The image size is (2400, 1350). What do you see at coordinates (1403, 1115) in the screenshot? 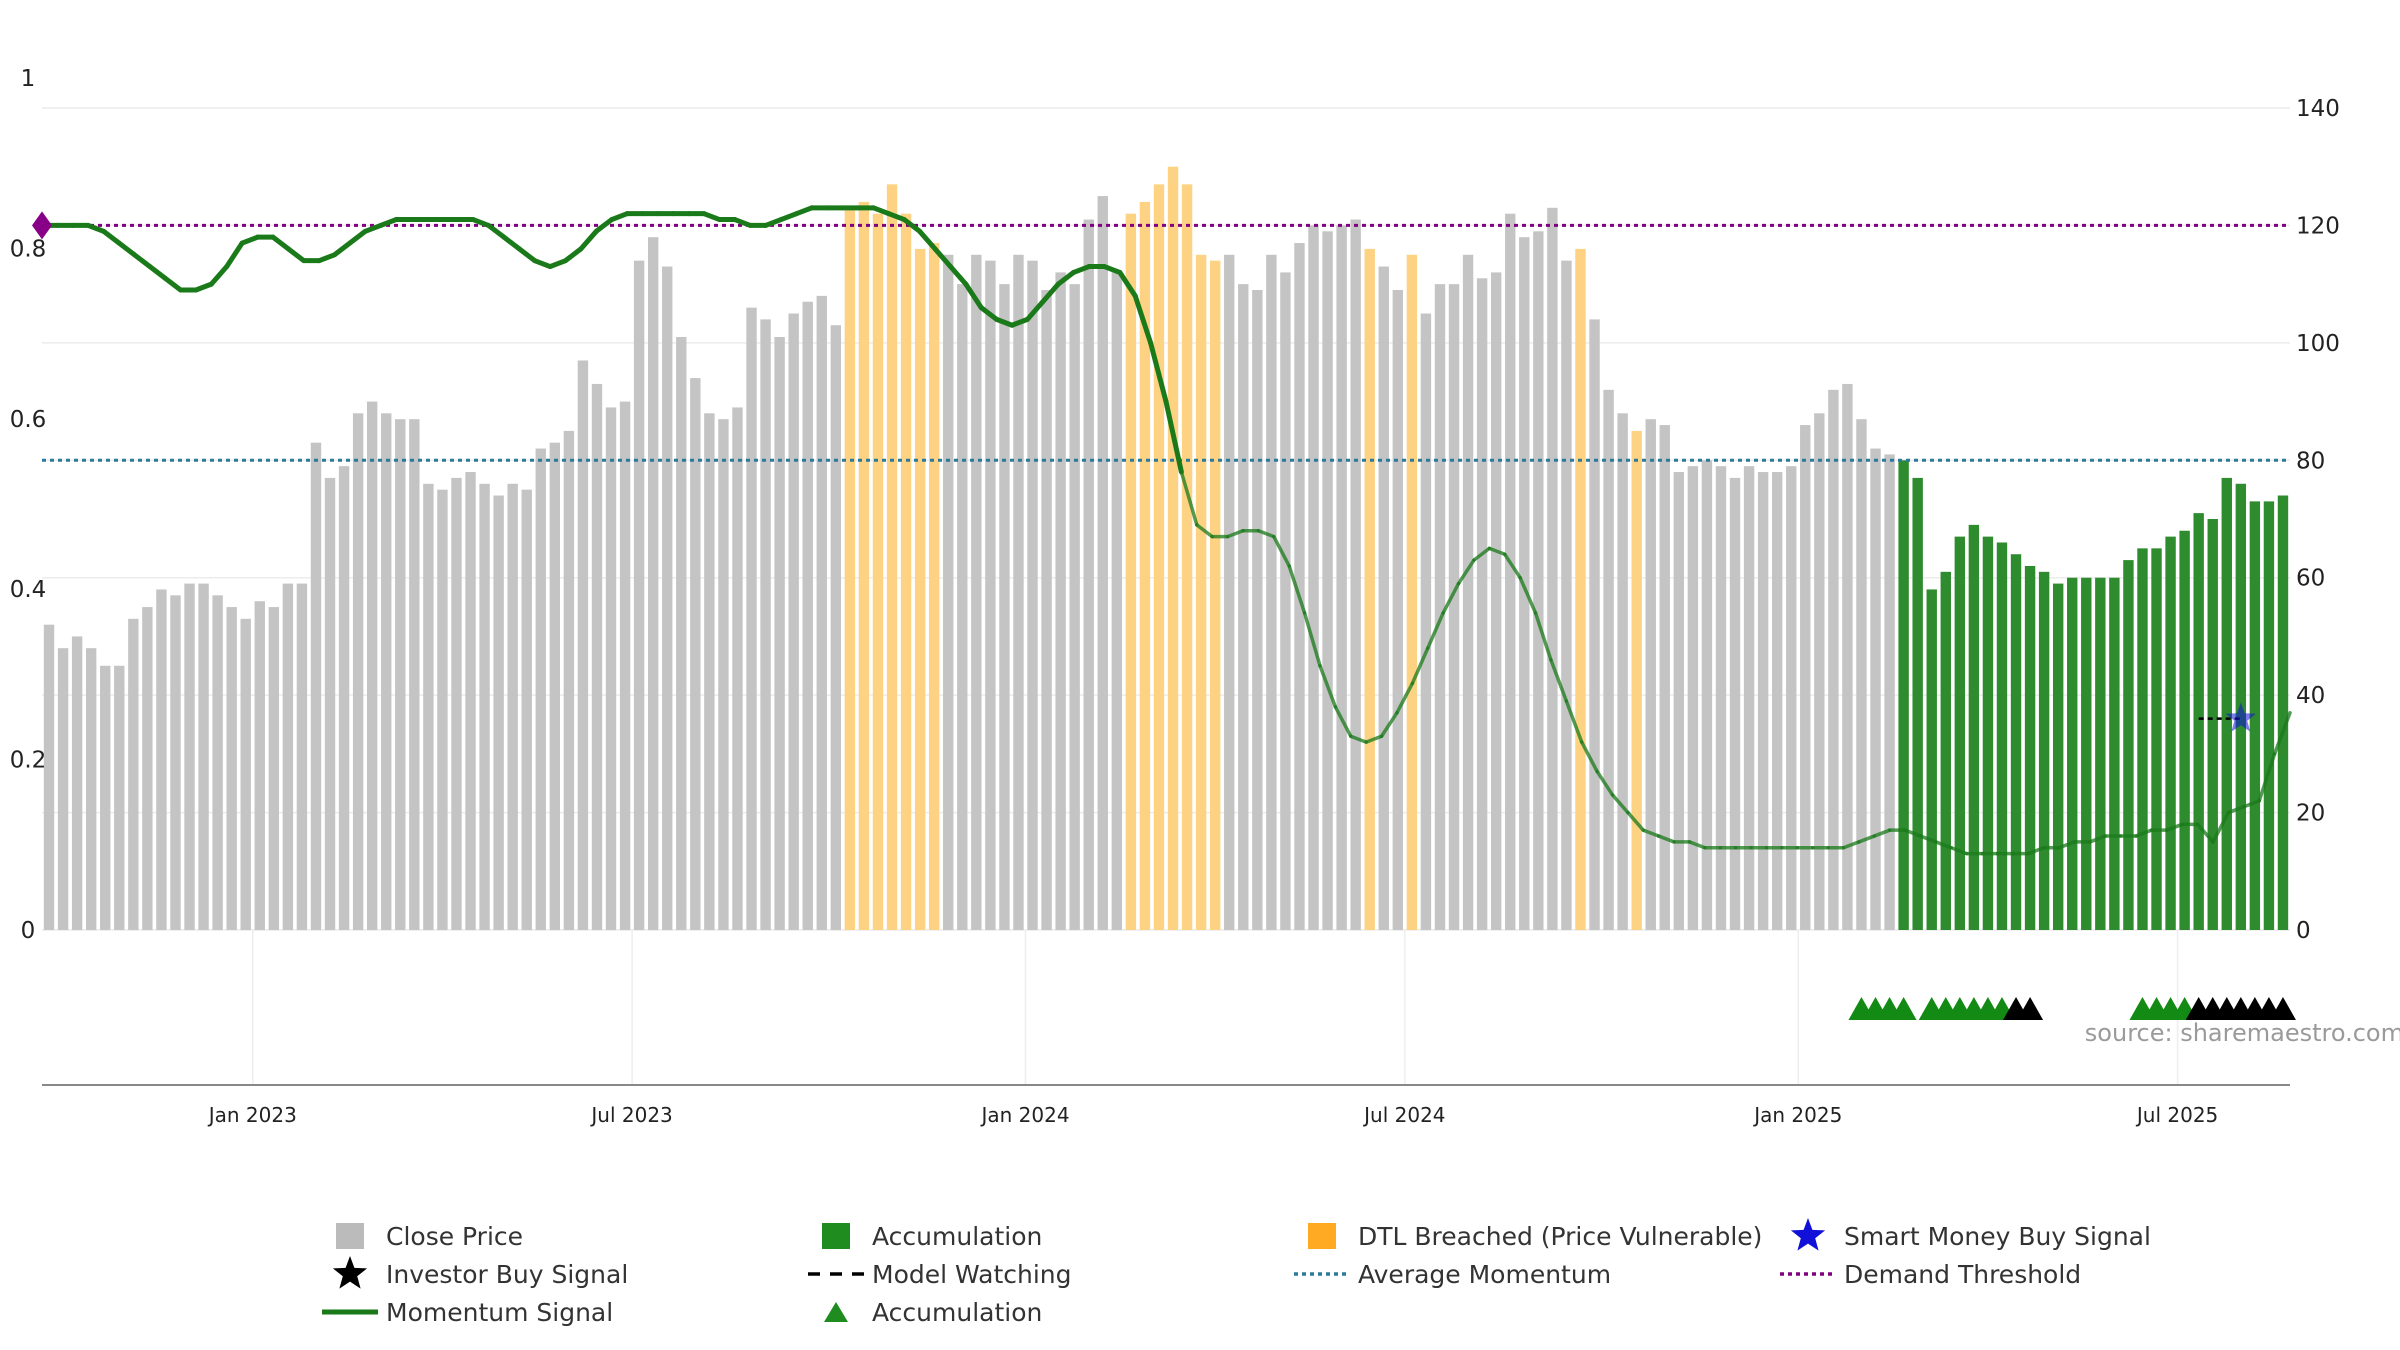
I see `x-tick-label: Jul 2024` at bounding box center [1403, 1115].